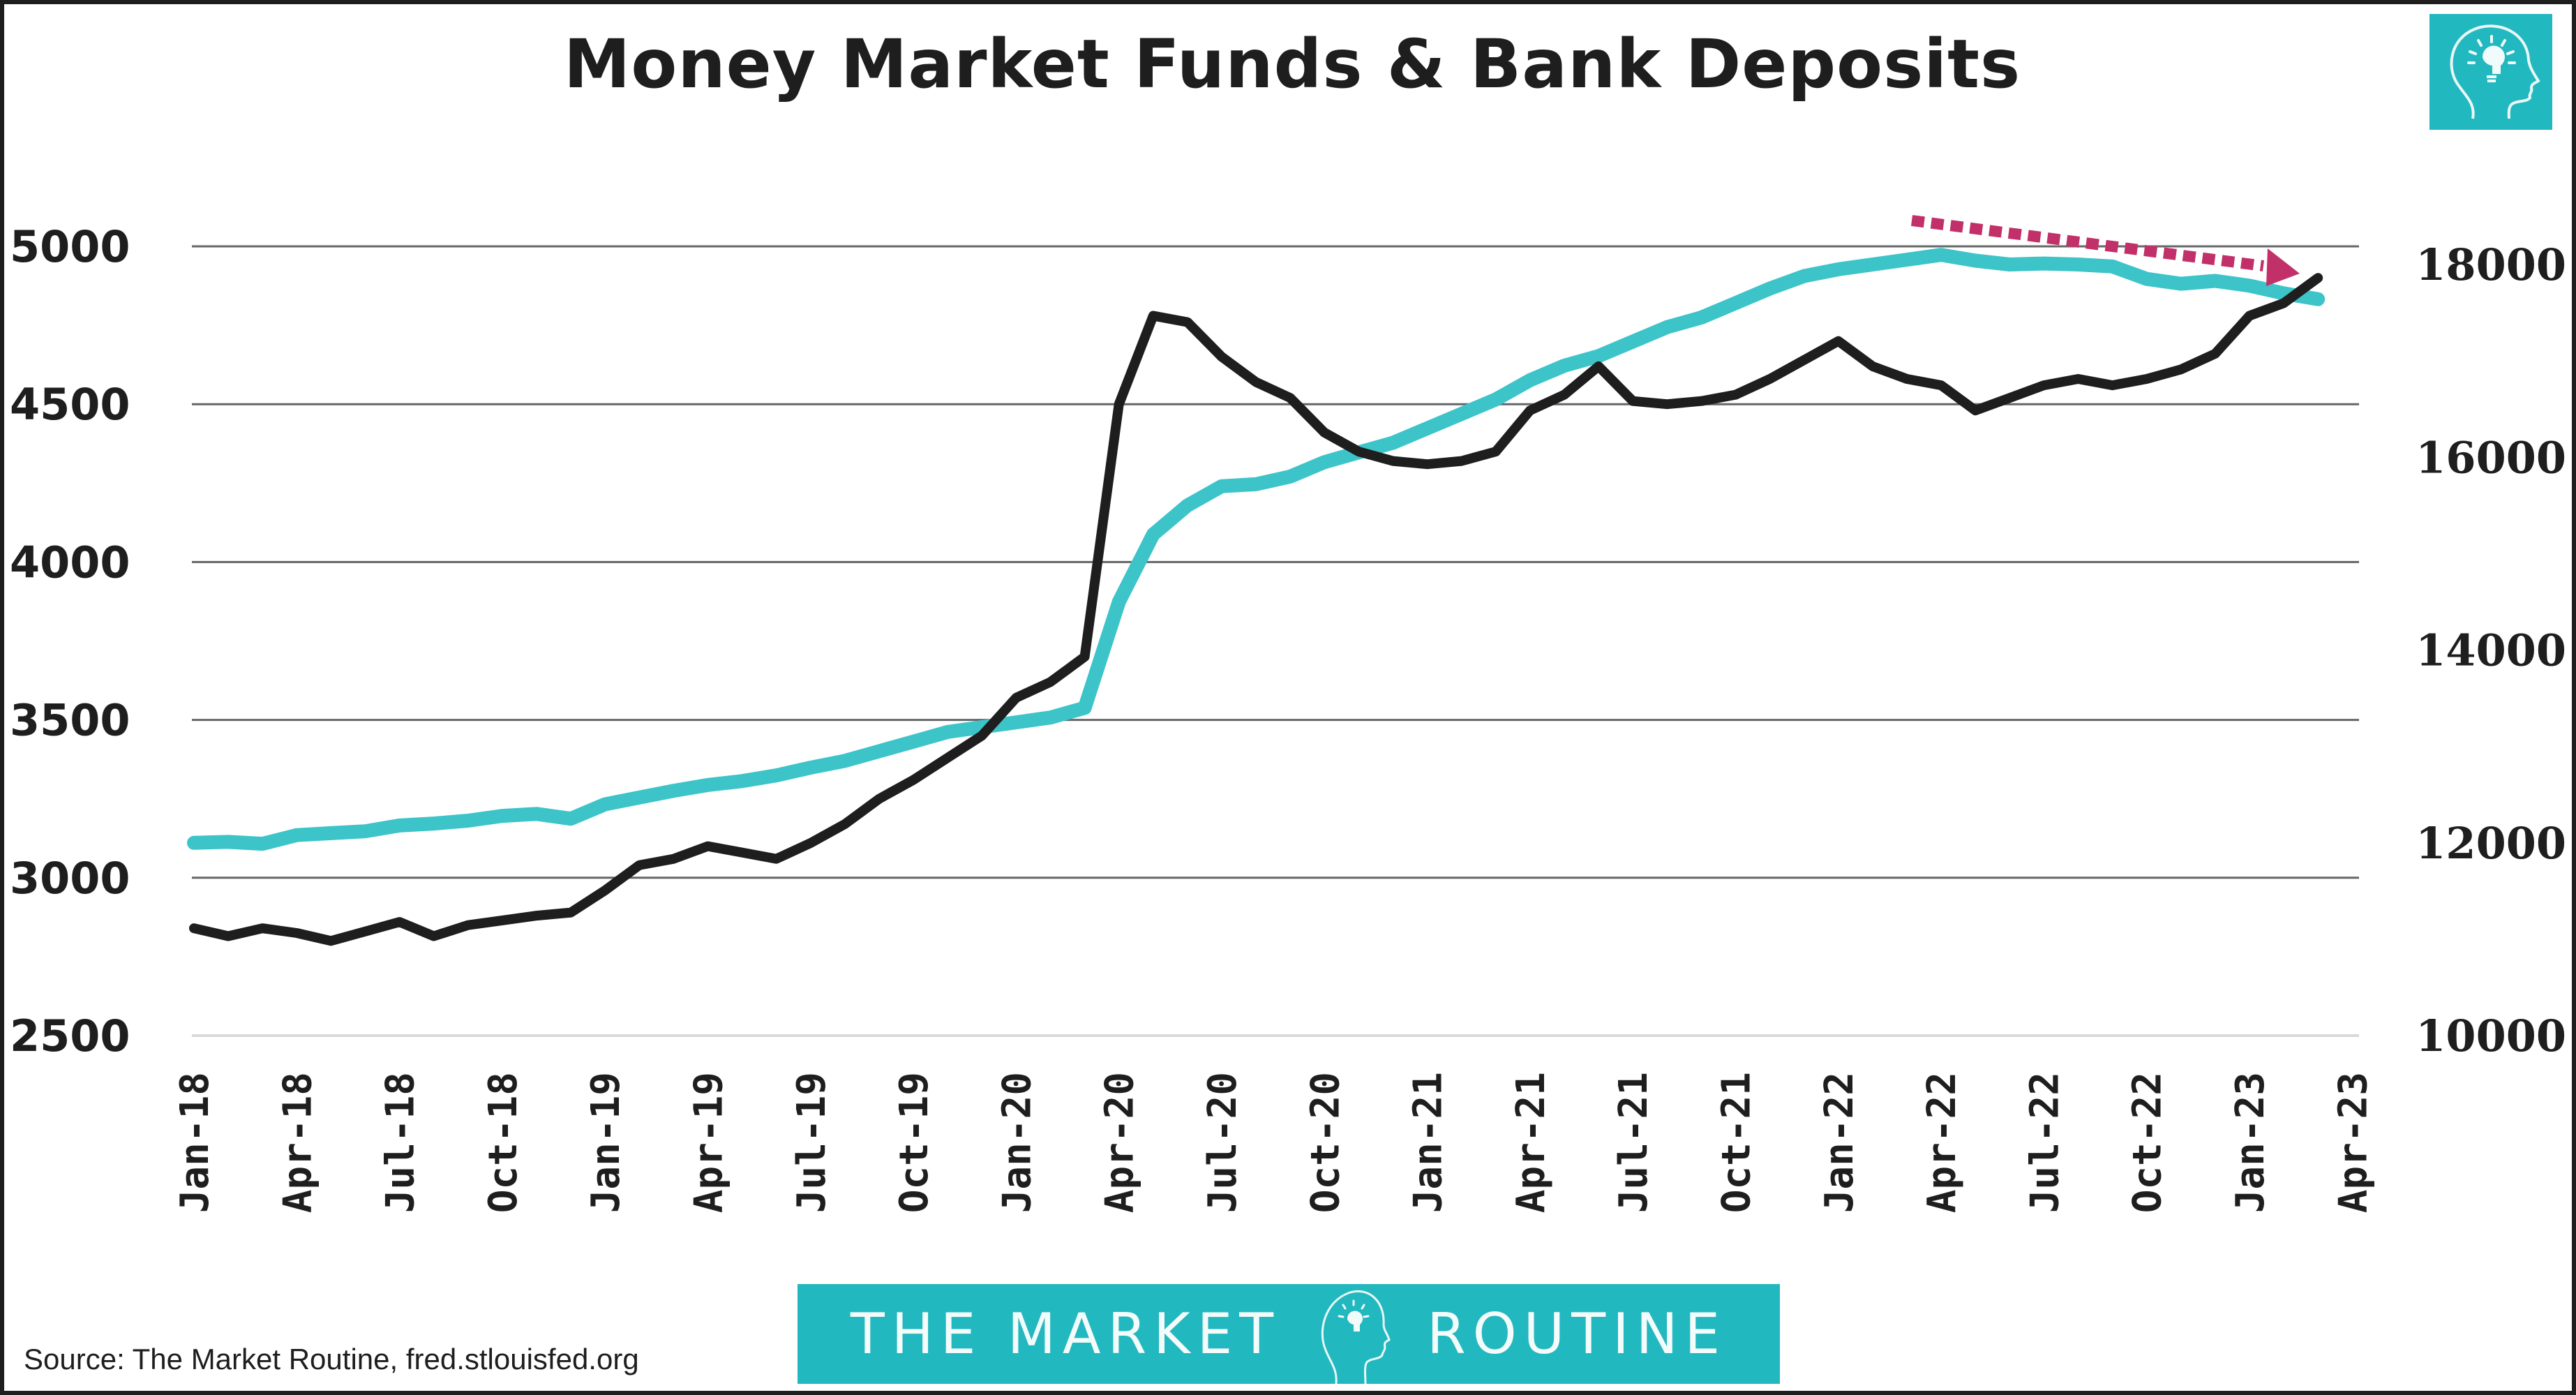  What do you see at coordinates (70, 721) in the screenshot?
I see `left-y-tick-label: 3500` at bounding box center [70, 721].